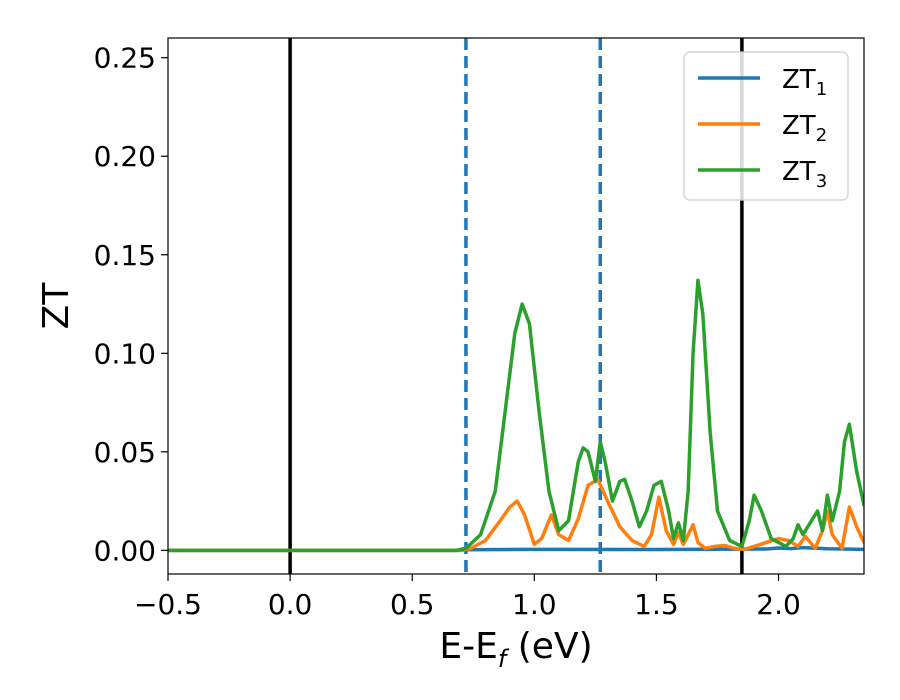 The width and height of the screenshot is (900, 700). I want to click on legend: ZT1 ZT2 ZT3, so click(766, 126).